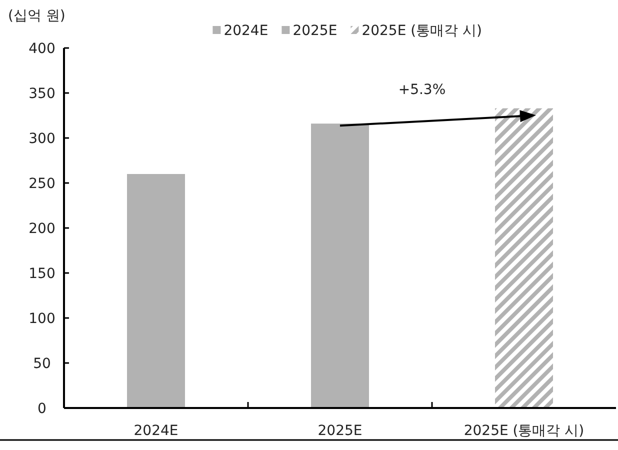  Describe the element at coordinates (422, 31) in the screenshot. I see `legend-label: 2025E (통매각 시)` at that location.